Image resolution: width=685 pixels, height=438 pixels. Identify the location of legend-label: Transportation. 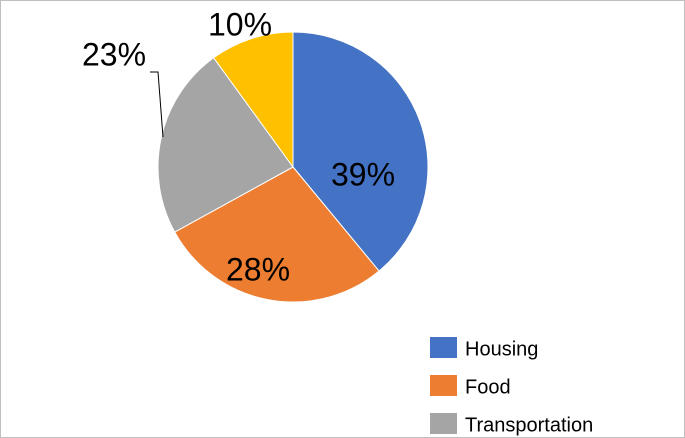
(529, 425).